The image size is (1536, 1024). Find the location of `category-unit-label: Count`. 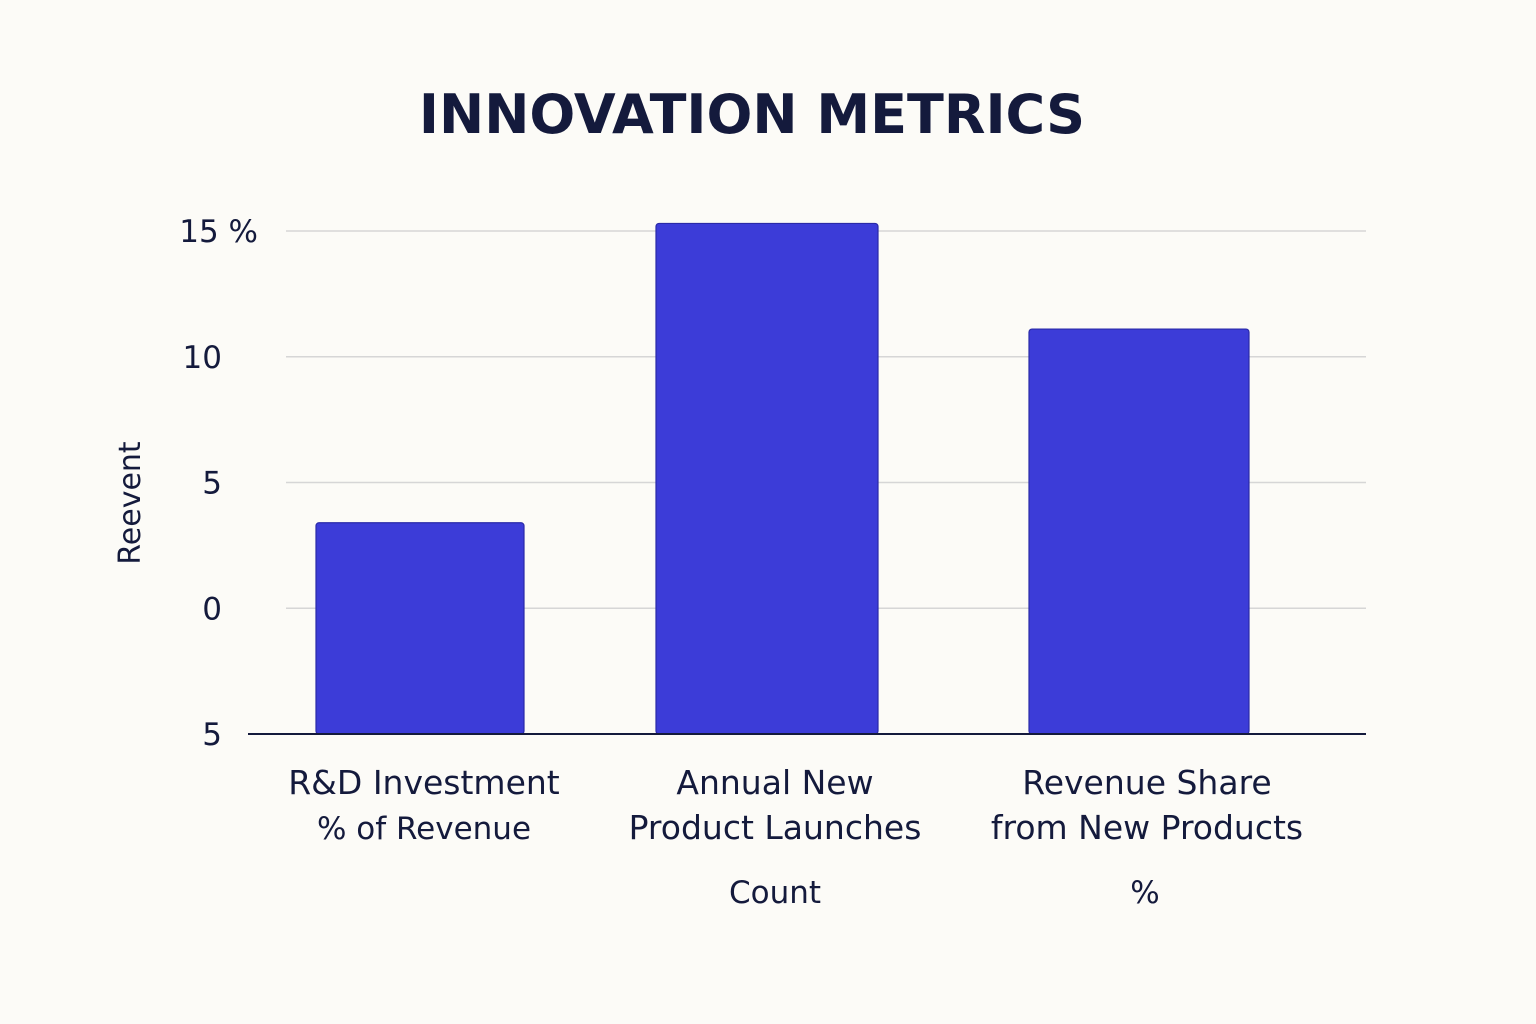

category-unit-label: Count is located at coordinates (775, 893).